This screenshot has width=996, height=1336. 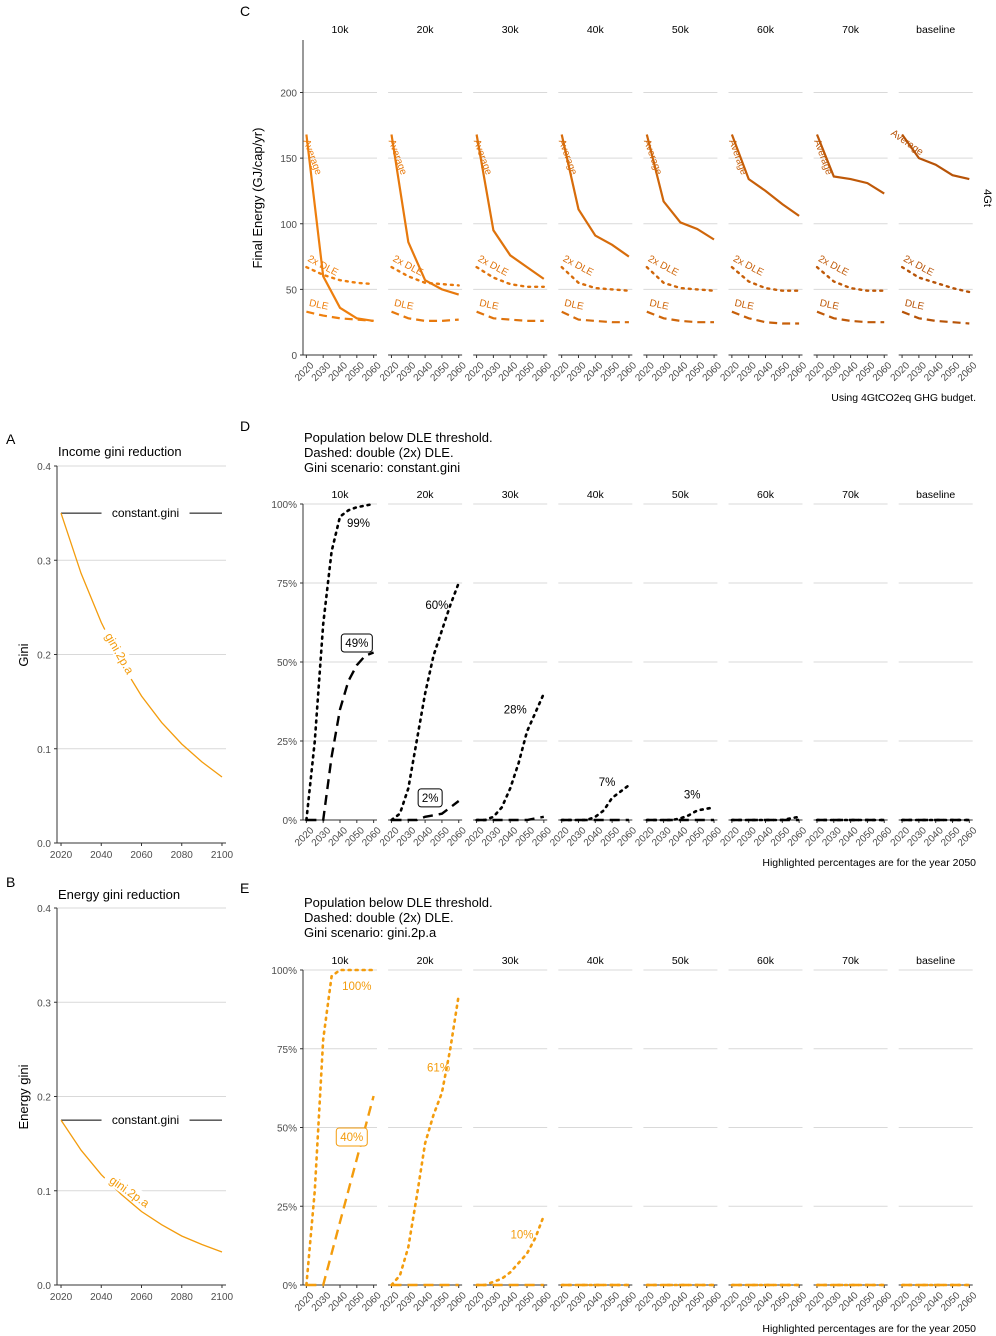 What do you see at coordinates (257, 198) in the screenshot?
I see `panel-c-ylabel: Final Energy (GJ/cap/yr)` at bounding box center [257, 198].